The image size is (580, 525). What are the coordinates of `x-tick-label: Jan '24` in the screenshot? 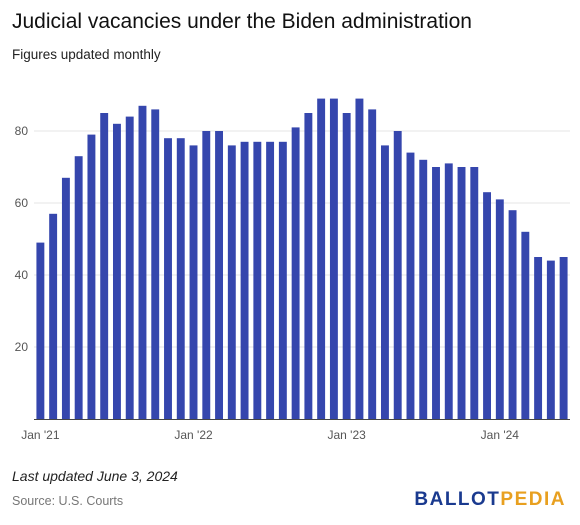 It's located at (500, 435).